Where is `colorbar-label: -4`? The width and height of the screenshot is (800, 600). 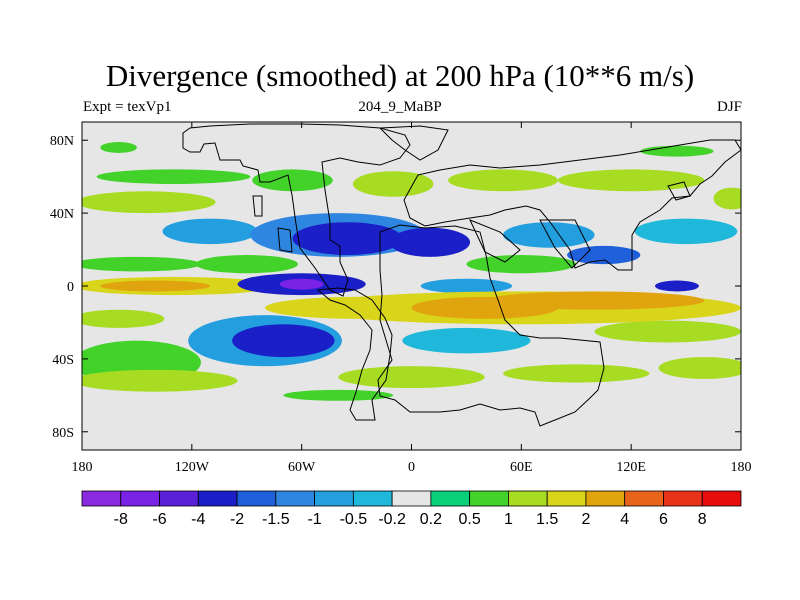 colorbar-label: -4 is located at coordinates (198, 519).